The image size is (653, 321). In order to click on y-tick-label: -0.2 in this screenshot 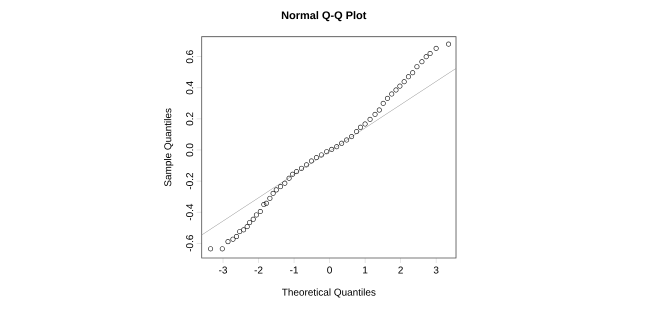, I will do `click(190, 181)`.